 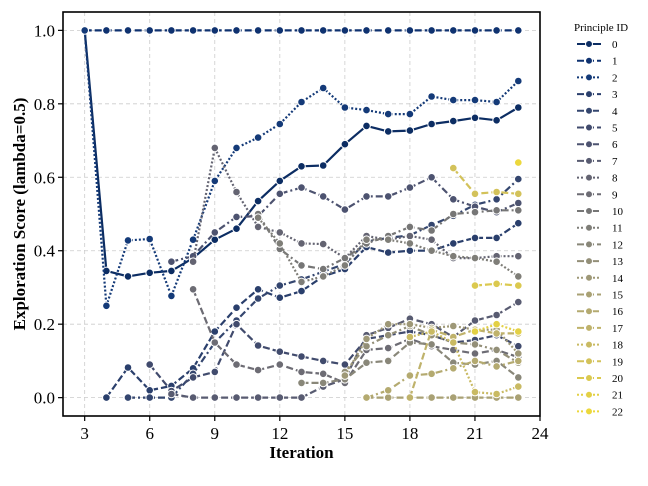 What do you see at coordinates (600, 346) in the screenshot?
I see `legend-item: 18` at bounding box center [600, 346].